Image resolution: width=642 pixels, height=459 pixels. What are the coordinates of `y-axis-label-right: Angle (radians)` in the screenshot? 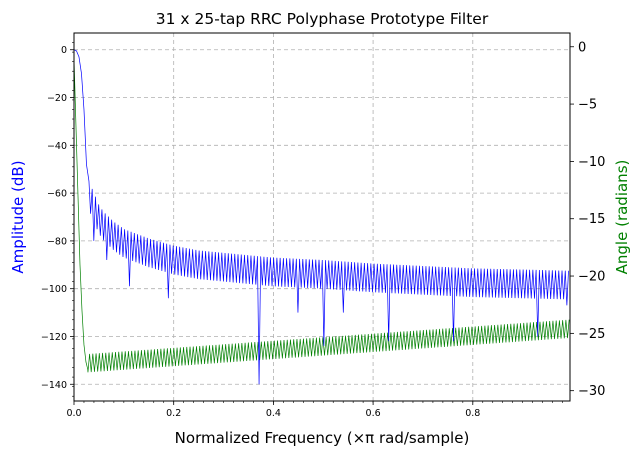 It's located at (622, 217).